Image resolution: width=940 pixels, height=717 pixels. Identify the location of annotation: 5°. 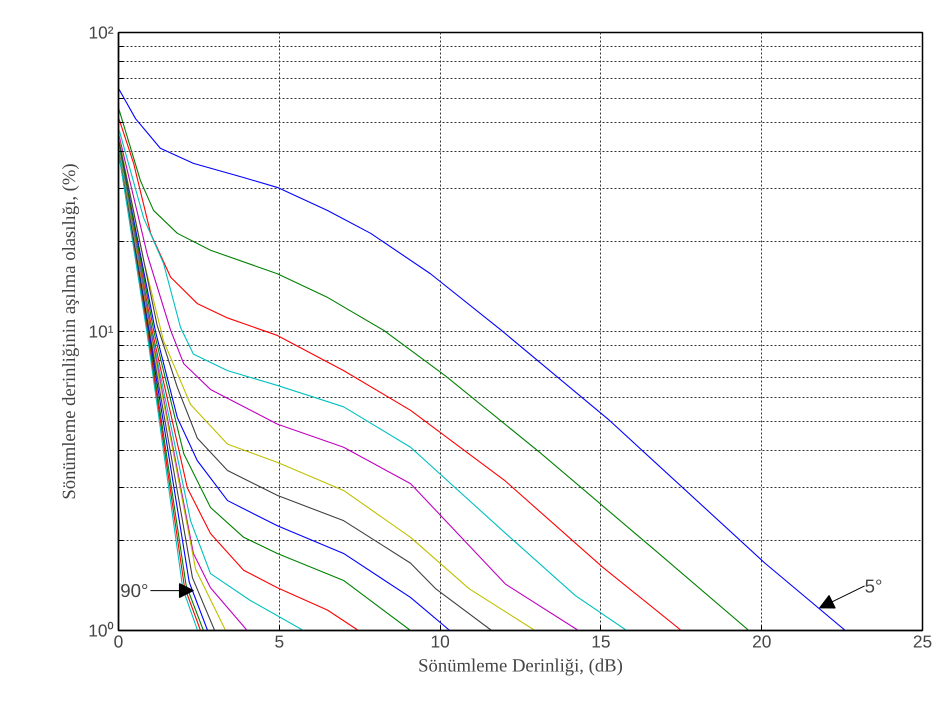
(873, 585).